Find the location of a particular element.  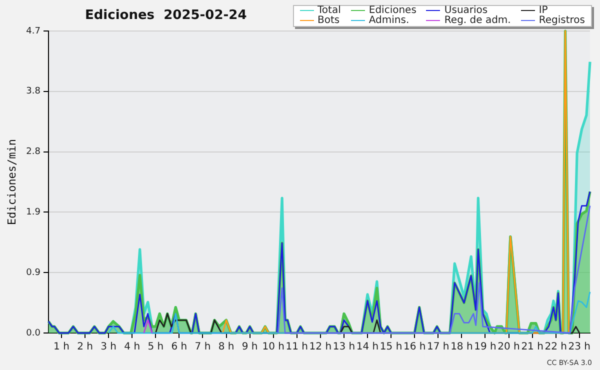

x-tick-label: 13 h is located at coordinates (344, 347).